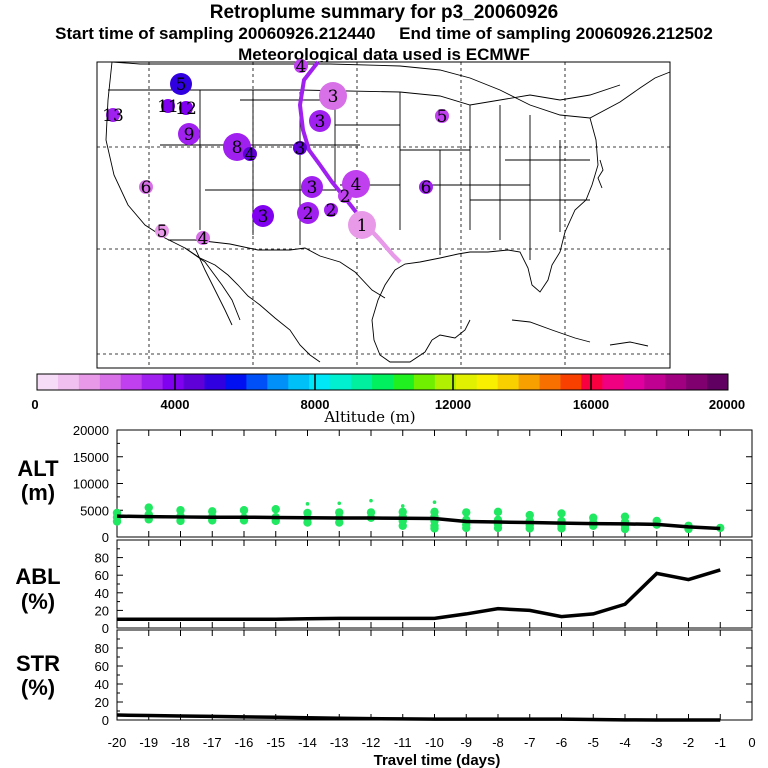  I want to click on plume-label: 1, so click(362, 225).